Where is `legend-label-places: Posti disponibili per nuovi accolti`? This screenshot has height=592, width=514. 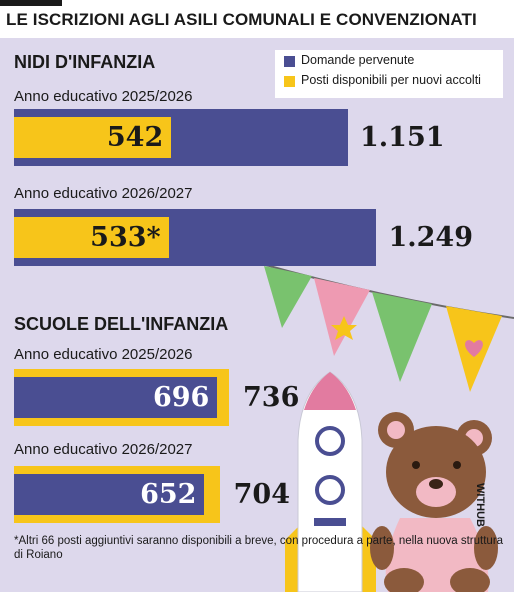 legend-label-places: Posti disponibili per nuovi accolti is located at coordinates (391, 80).